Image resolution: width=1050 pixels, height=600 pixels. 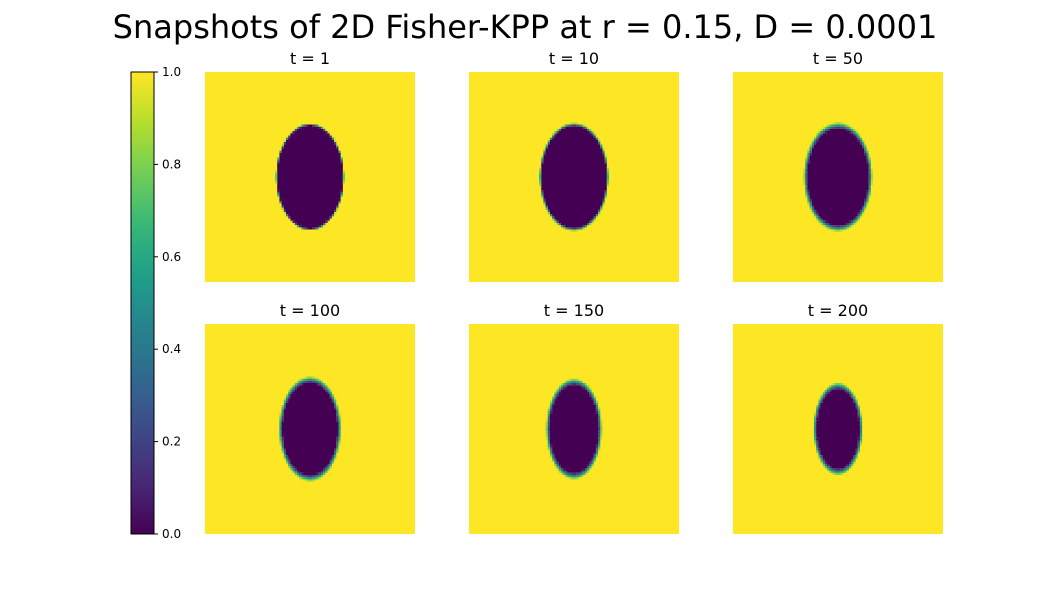 I want to click on snapshot-panel-t50: t = 50, so click(x=838, y=165).